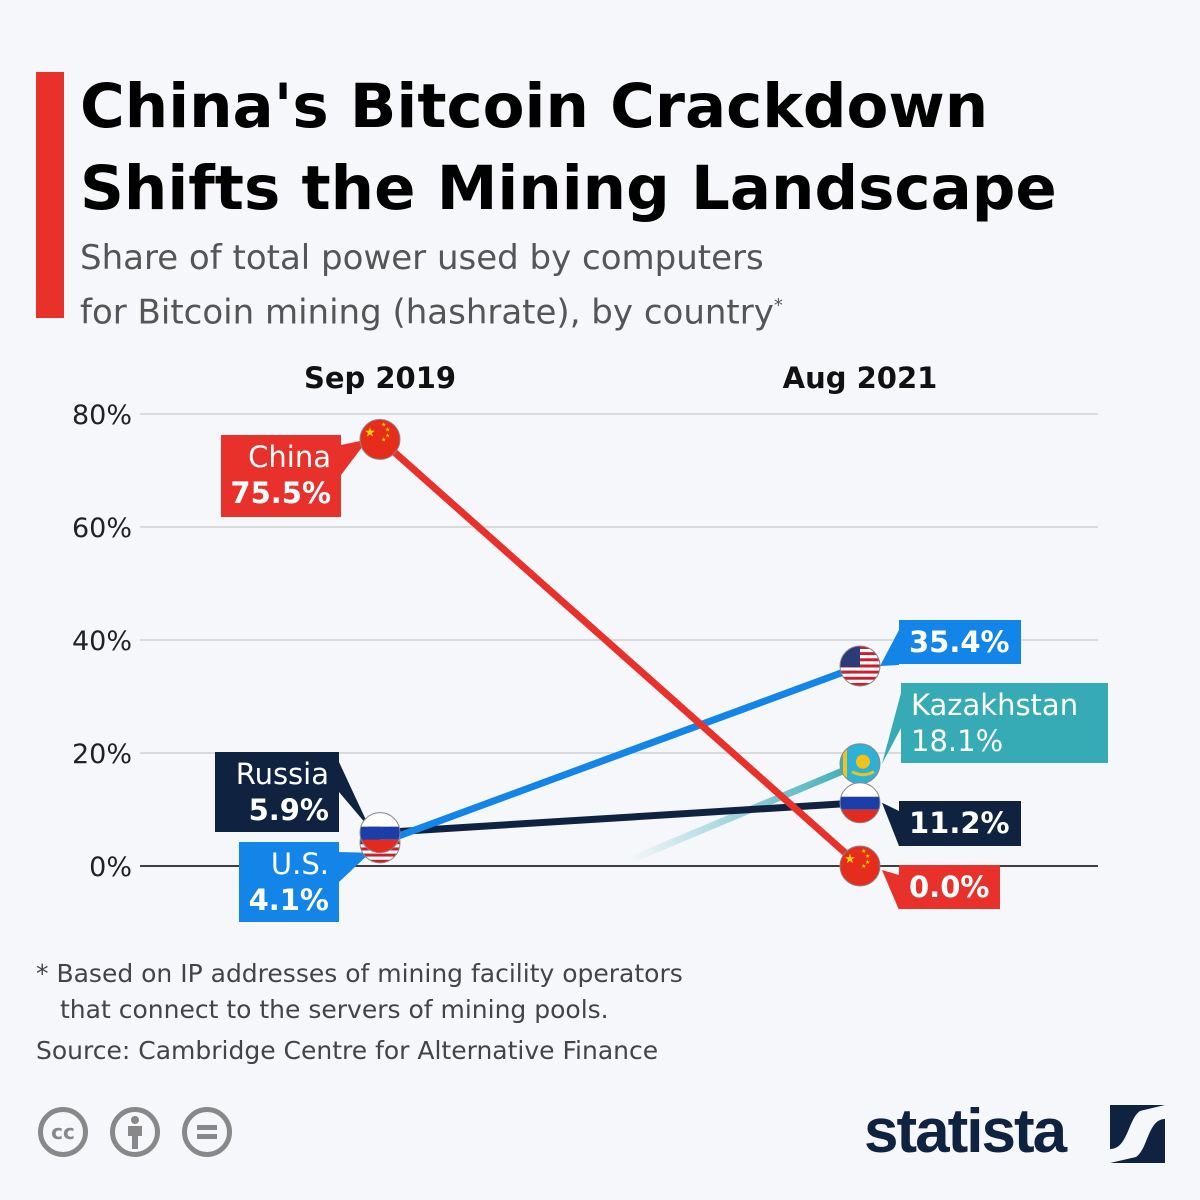 The height and width of the screenshot is (1200, 1200). I want to click on data-label-name: Russia, so click(282, 774).